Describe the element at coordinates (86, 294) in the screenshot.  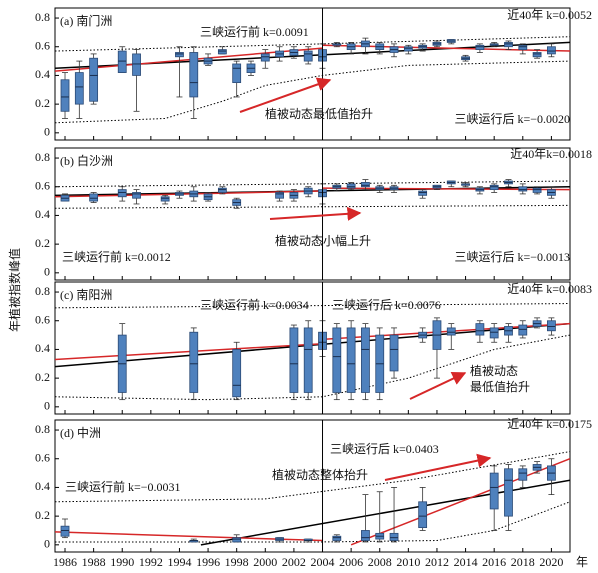
I see `panel-title: (c) 南阳洲` at that location.